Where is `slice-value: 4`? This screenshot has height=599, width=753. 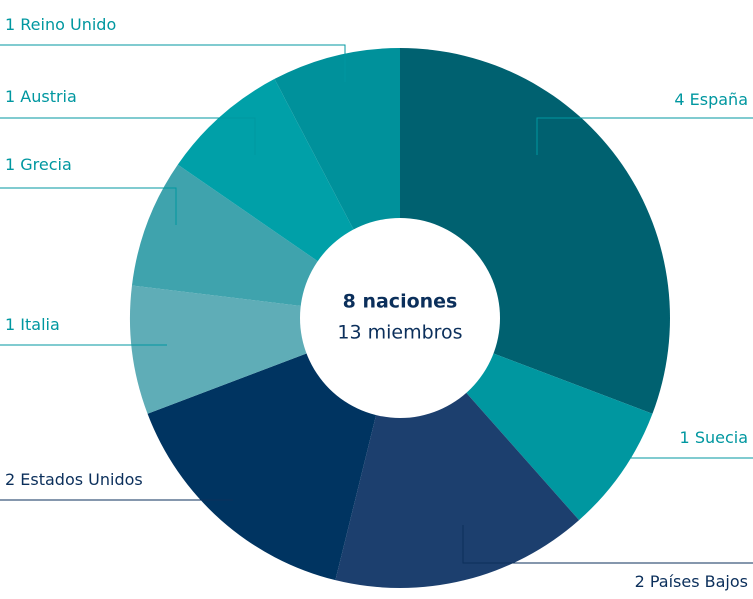
slice-value: 4 is located at coordinates (679, 99).